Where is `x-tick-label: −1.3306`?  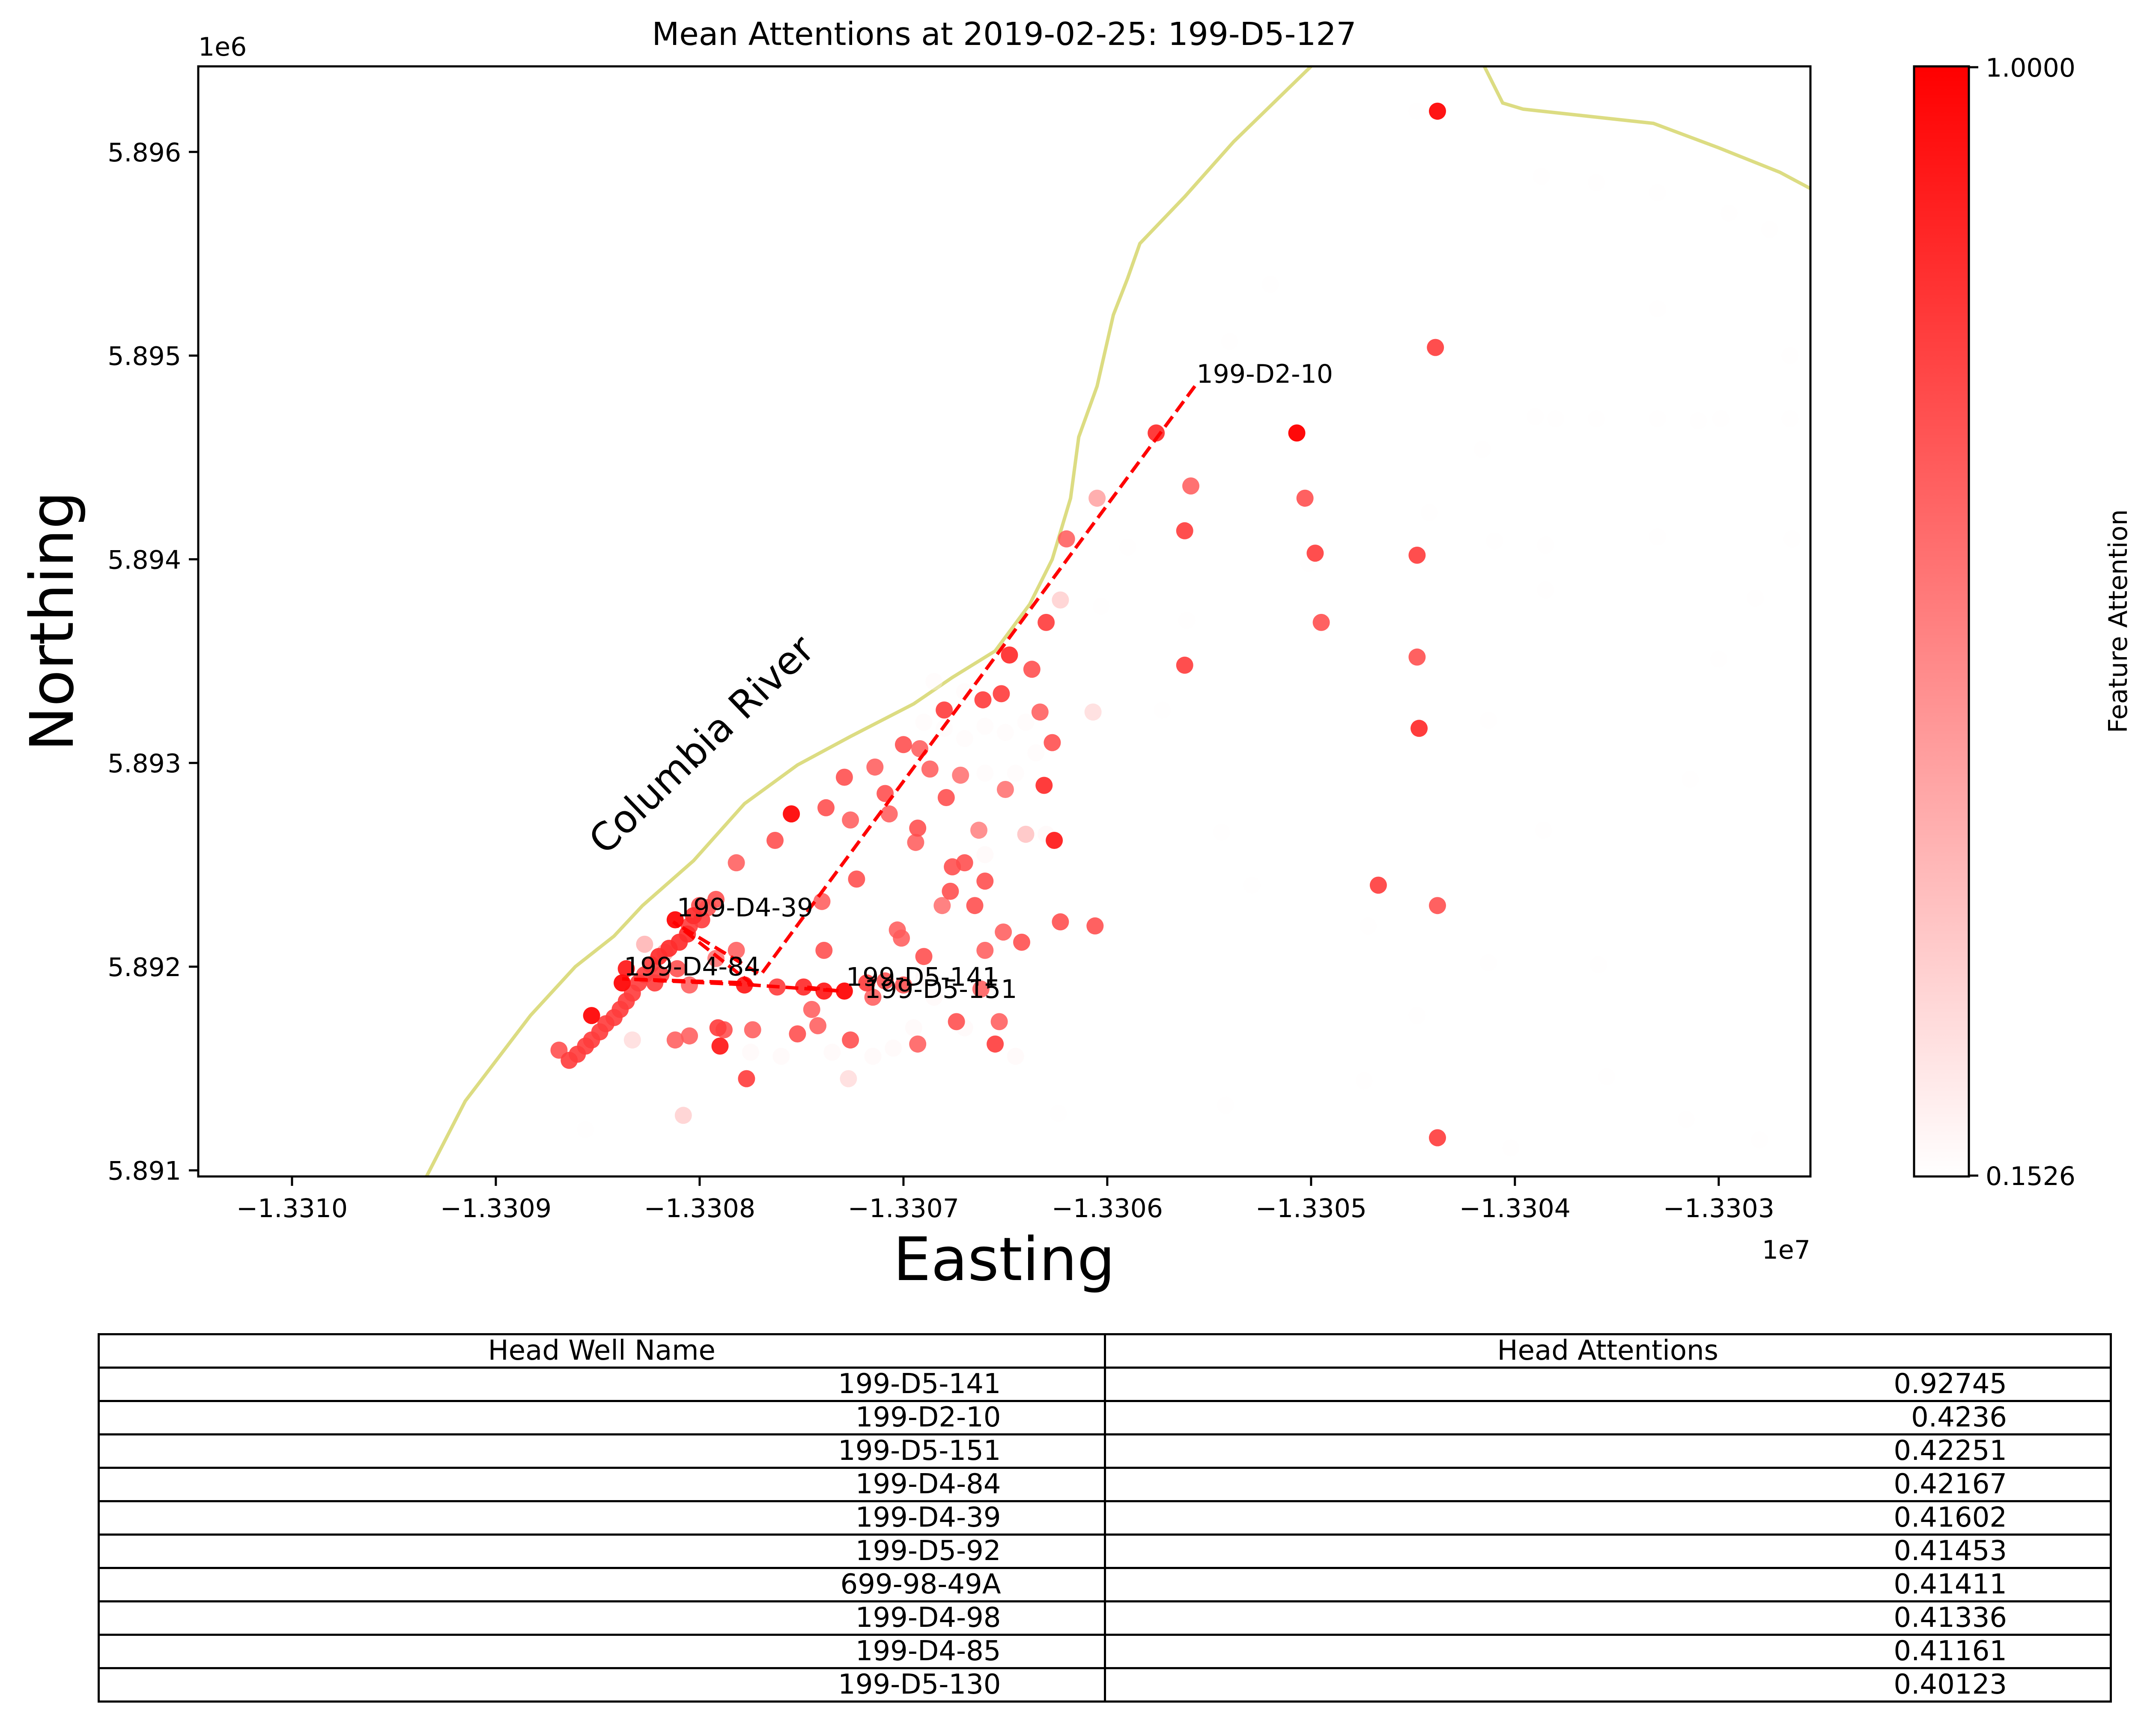
x-tick-label: −1.3306 is located at coordinates (1107, 1209).